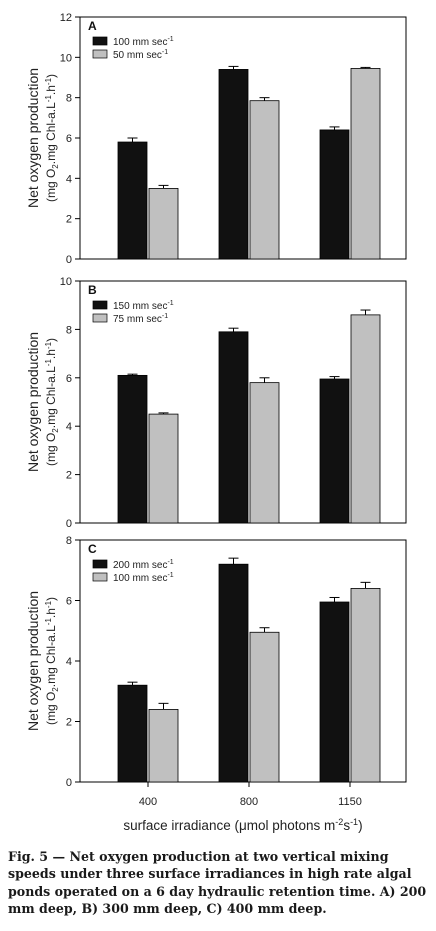  I want to click on xlabel-part: surface irradiance (, so click(181, 825).